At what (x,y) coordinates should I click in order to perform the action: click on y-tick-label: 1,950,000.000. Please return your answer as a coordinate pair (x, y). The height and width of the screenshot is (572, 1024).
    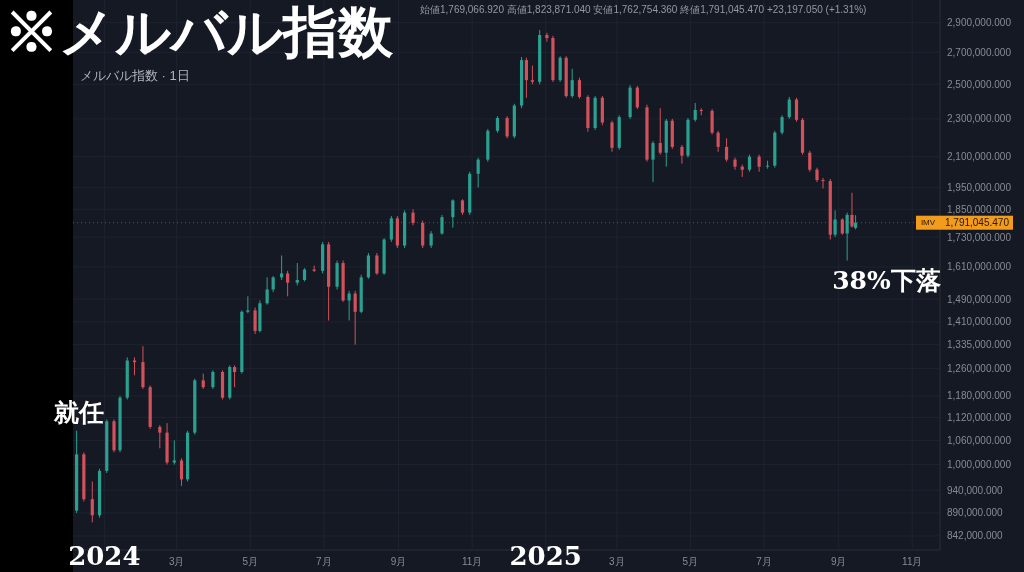
    Looking at the image, I should click on (979, 187).